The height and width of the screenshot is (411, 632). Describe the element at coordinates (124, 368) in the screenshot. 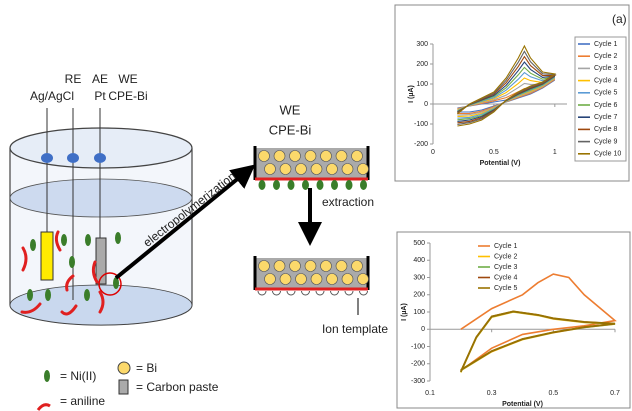

I see `bi-icon` at that location.